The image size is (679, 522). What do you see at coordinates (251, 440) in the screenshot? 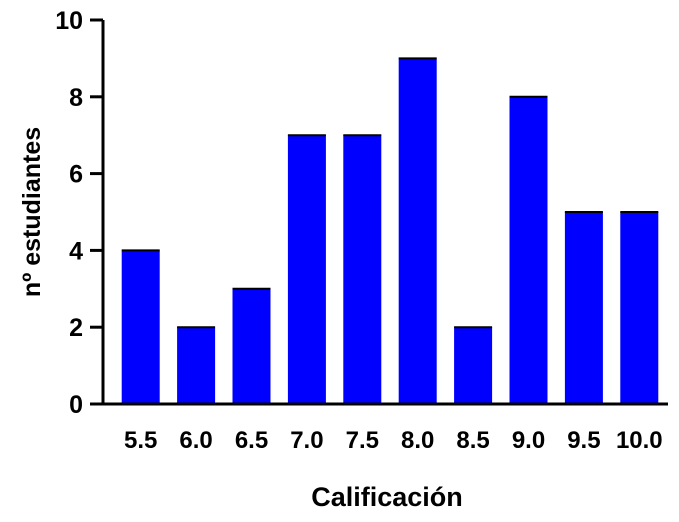
I see `x-tick-label: 6.5` at bounding box center [251, 440].